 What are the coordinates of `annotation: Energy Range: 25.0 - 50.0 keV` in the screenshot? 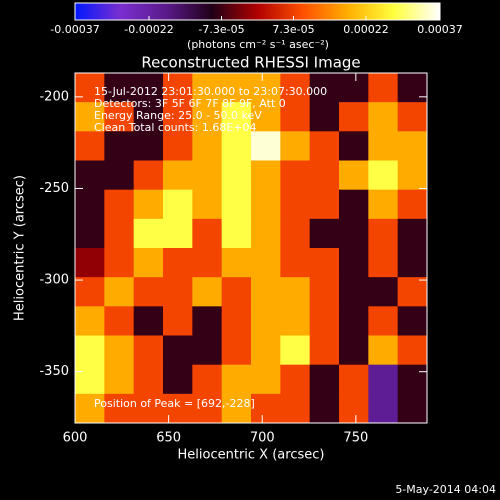 It's located at (178, 115).